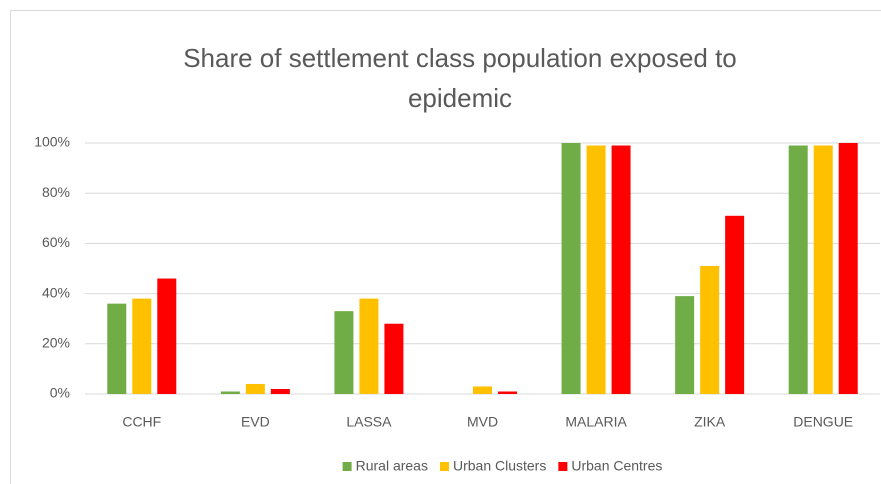 The width and height of the screenshot is (881, 484). I want to click on x-tick-label: EVD, so click(255, 422).